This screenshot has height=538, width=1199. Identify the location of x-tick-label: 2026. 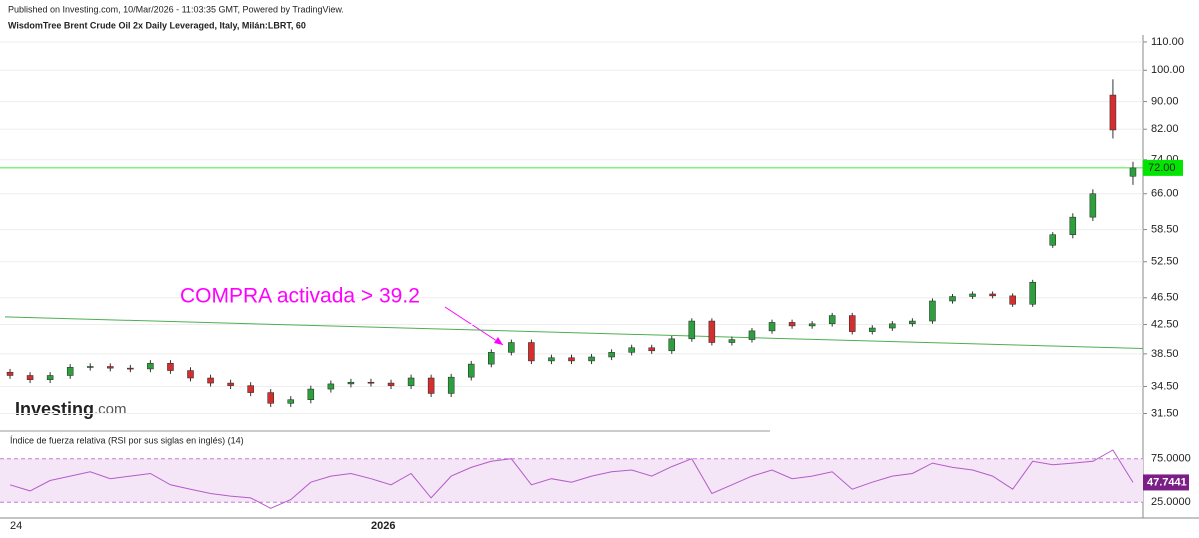
(383, 526).